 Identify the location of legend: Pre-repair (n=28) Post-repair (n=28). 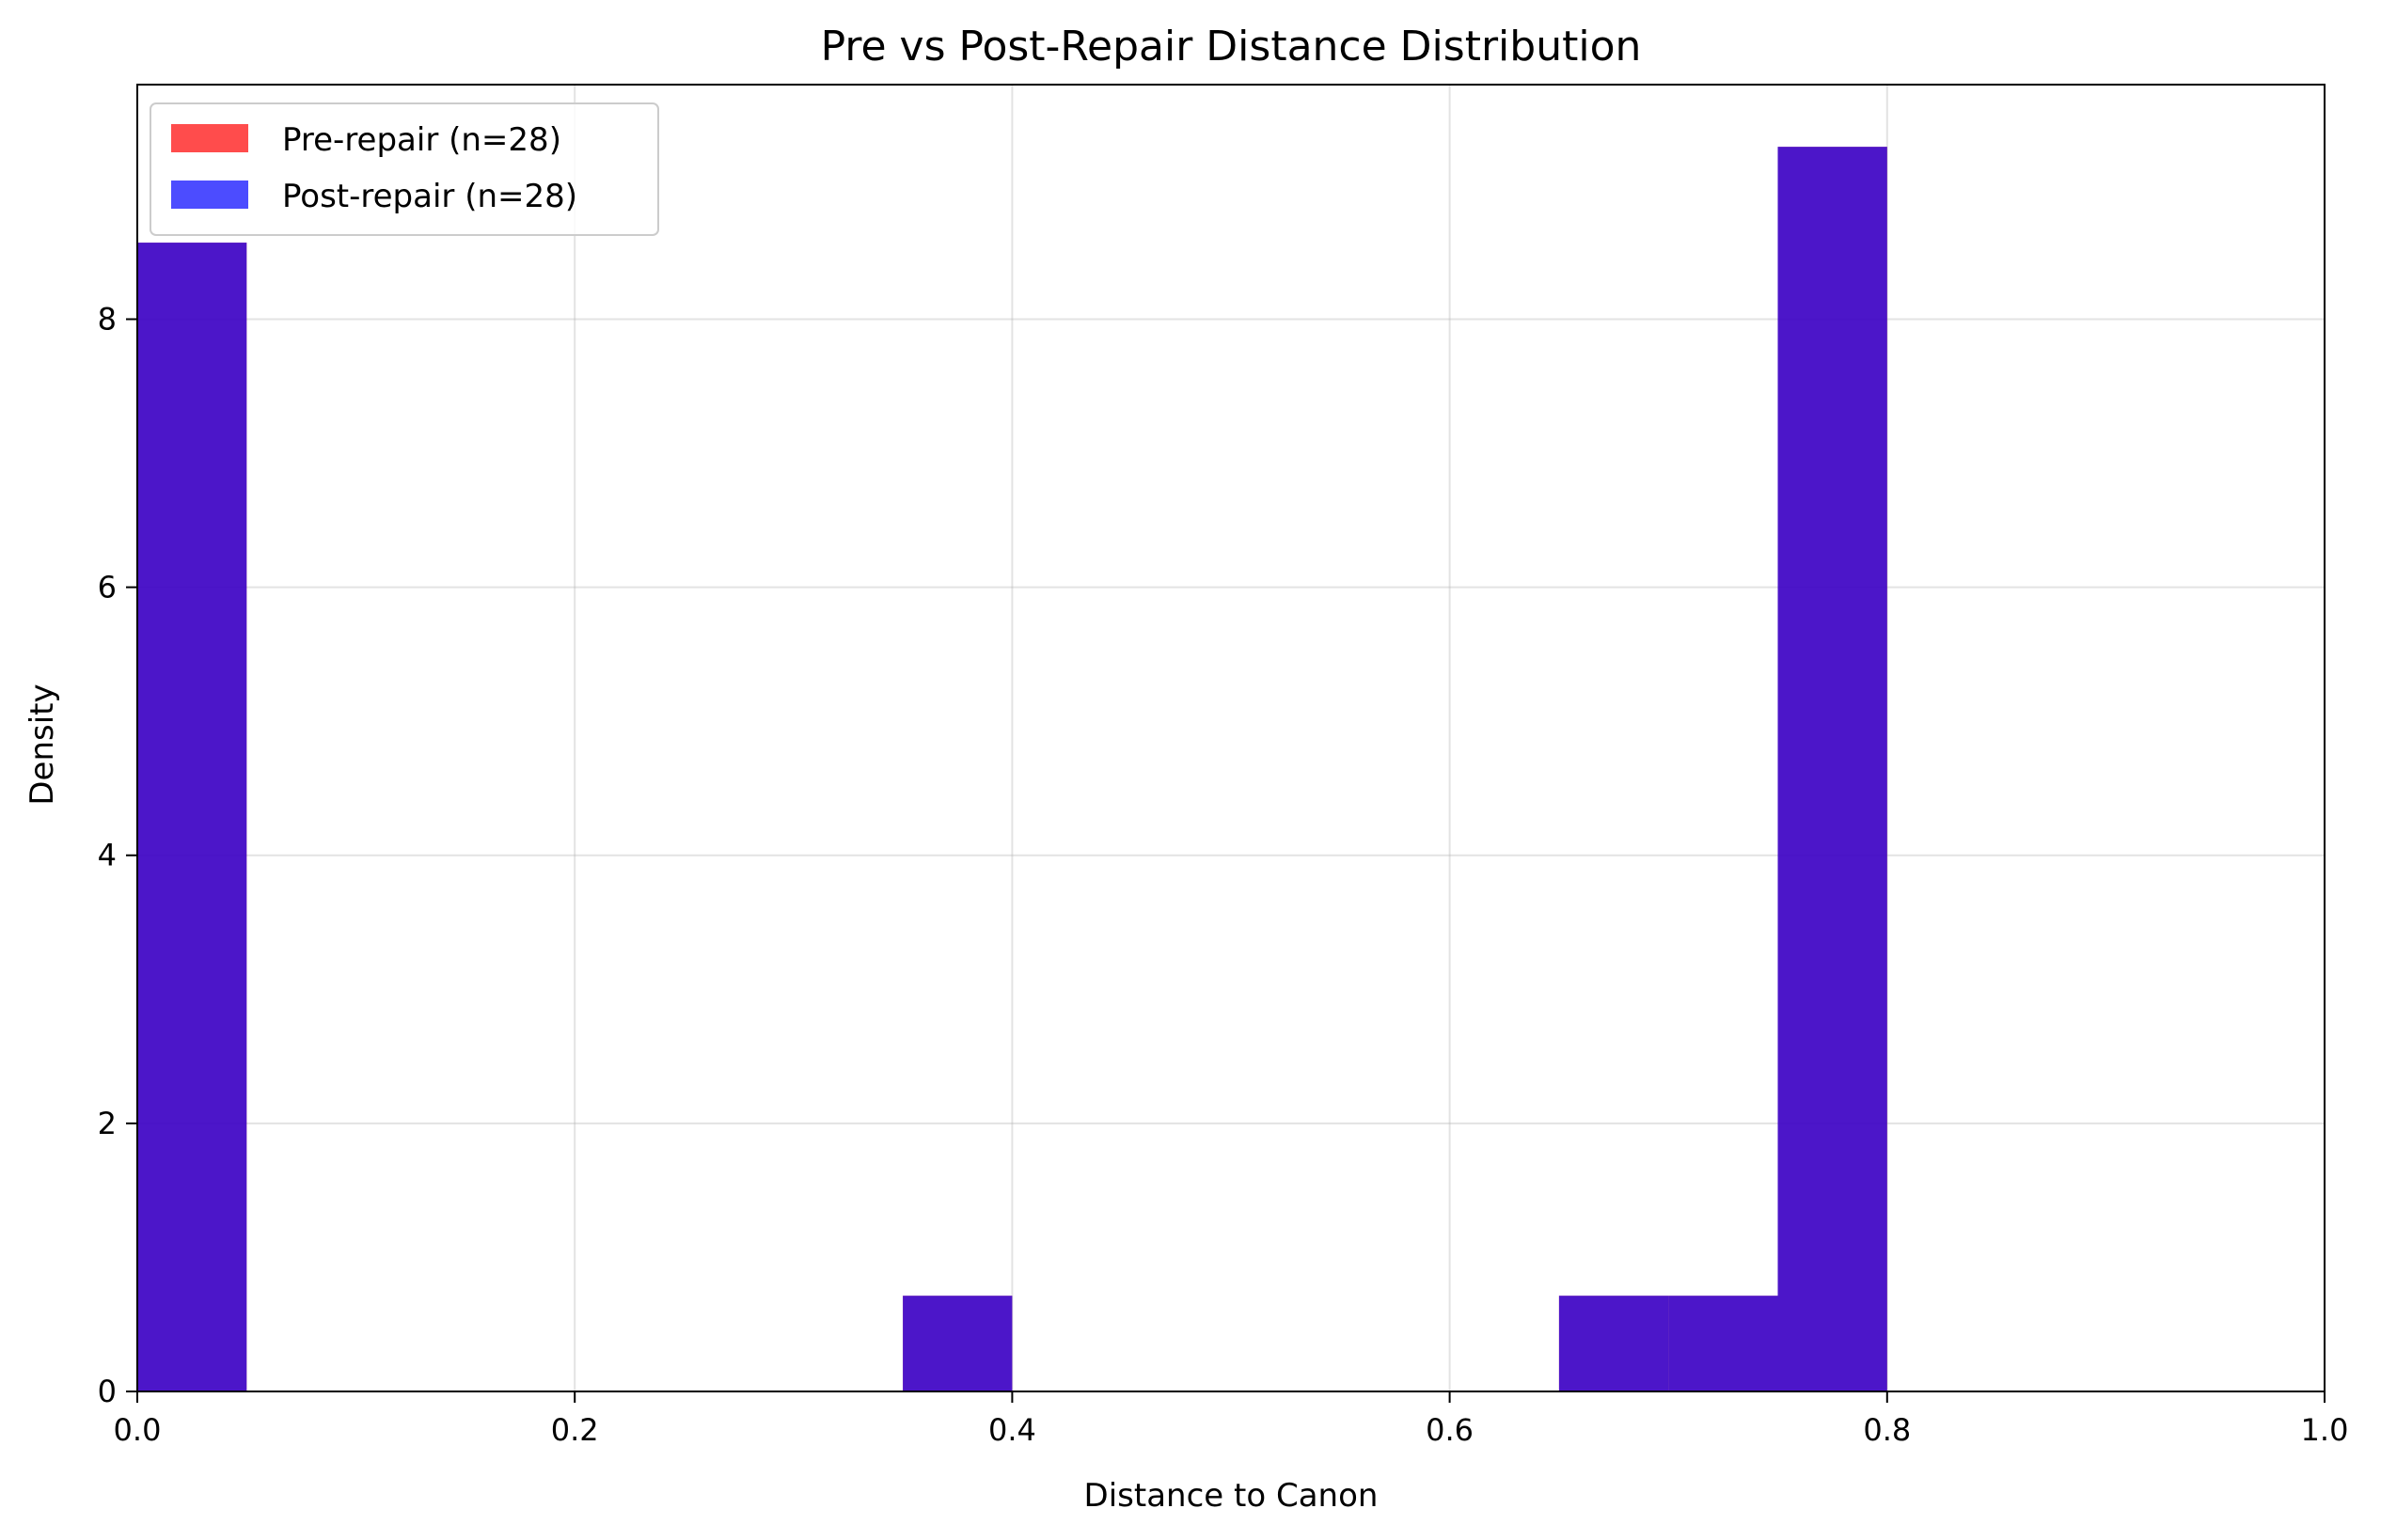
(405, 169).